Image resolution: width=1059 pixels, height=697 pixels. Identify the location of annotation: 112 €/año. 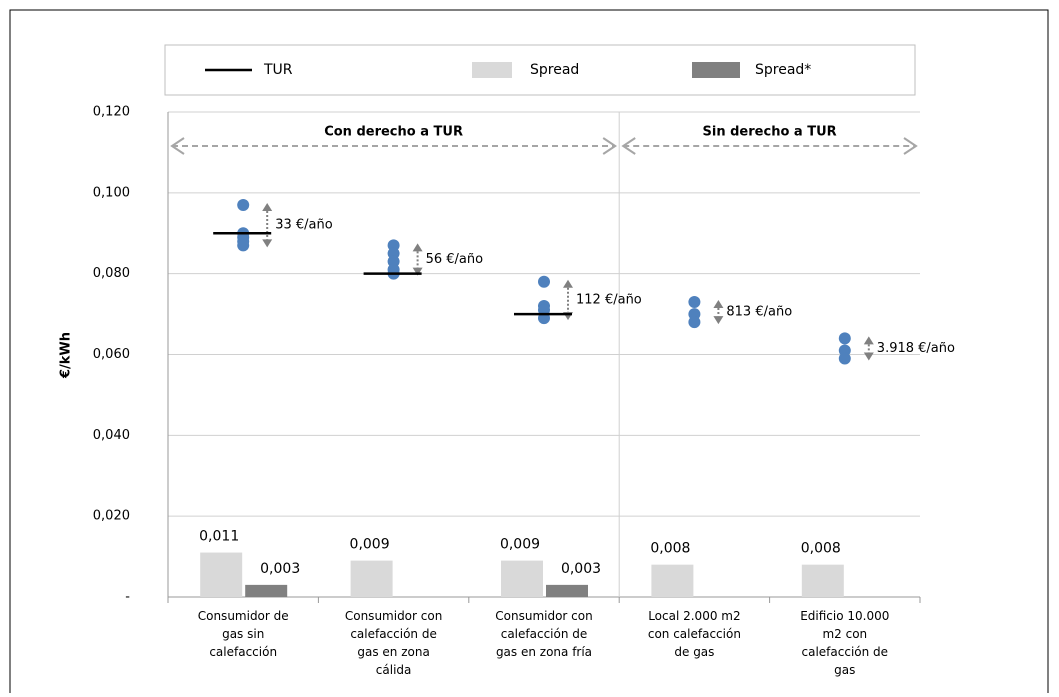
(609, 299).